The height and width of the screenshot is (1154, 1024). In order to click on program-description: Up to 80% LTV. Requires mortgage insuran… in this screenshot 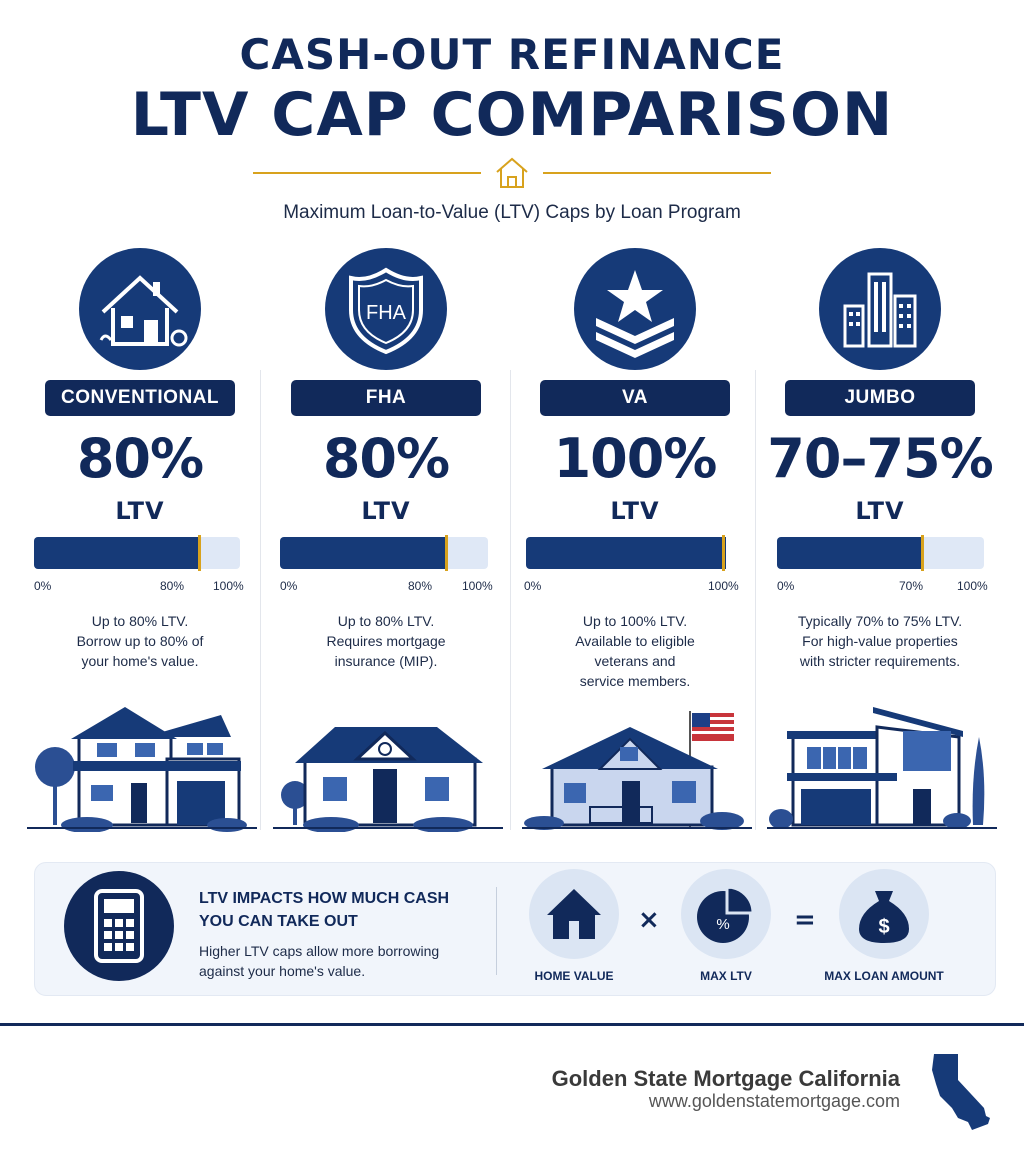, I will do `click(386, 641)`.